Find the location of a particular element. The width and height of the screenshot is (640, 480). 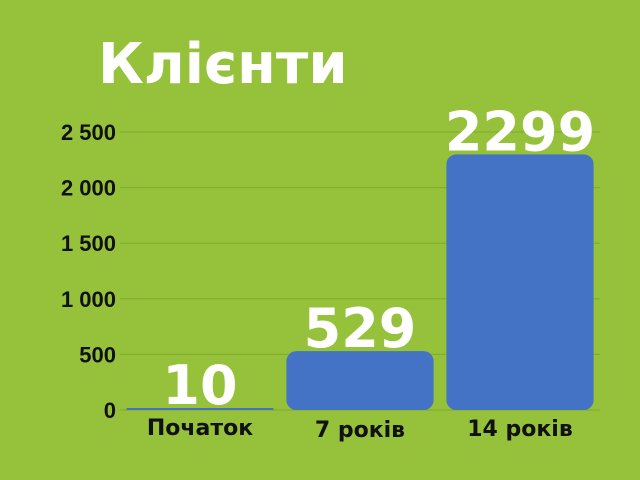

x-axis-ticks: Початок 7 років 14 років is located at coordinates (360, 429).